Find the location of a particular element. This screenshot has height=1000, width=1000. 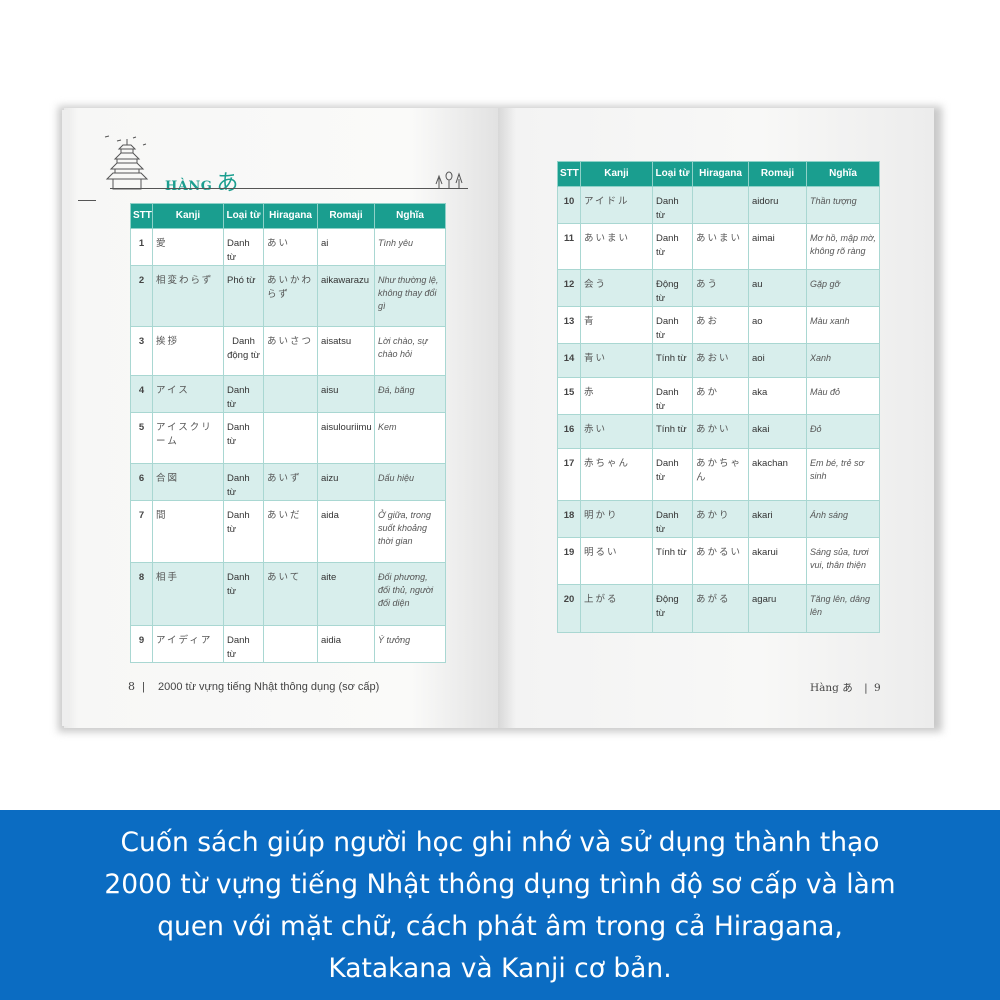

column-header: Nghĩa is located at coordinates (843, 174).